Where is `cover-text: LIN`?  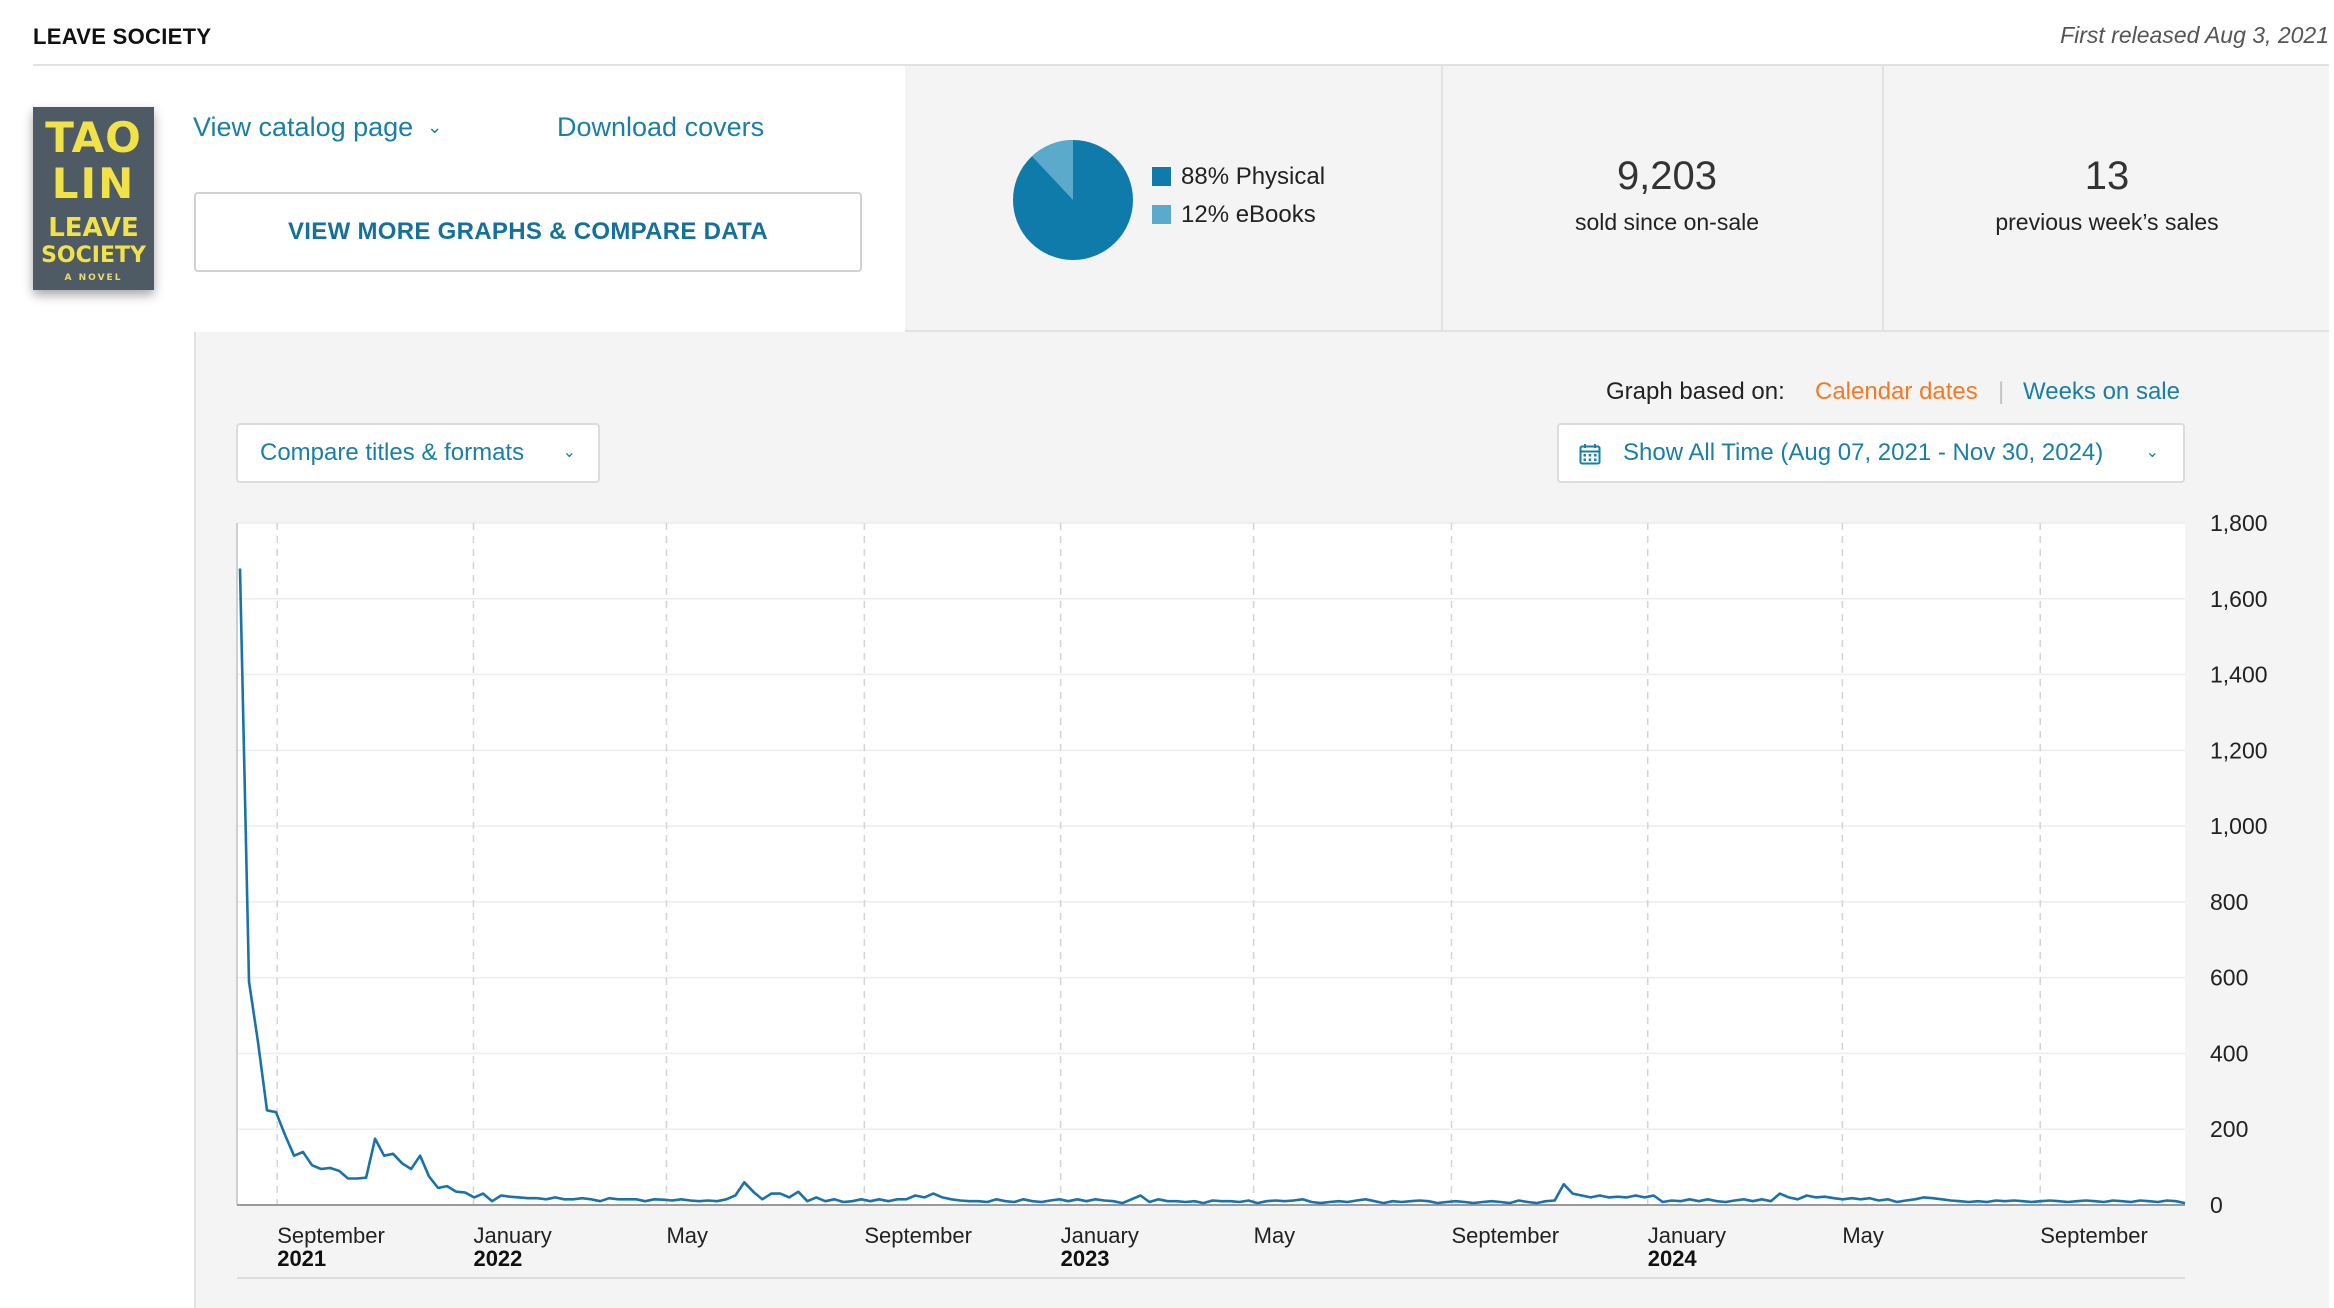
cover-text: LIN is located at coordinates (93, 183).